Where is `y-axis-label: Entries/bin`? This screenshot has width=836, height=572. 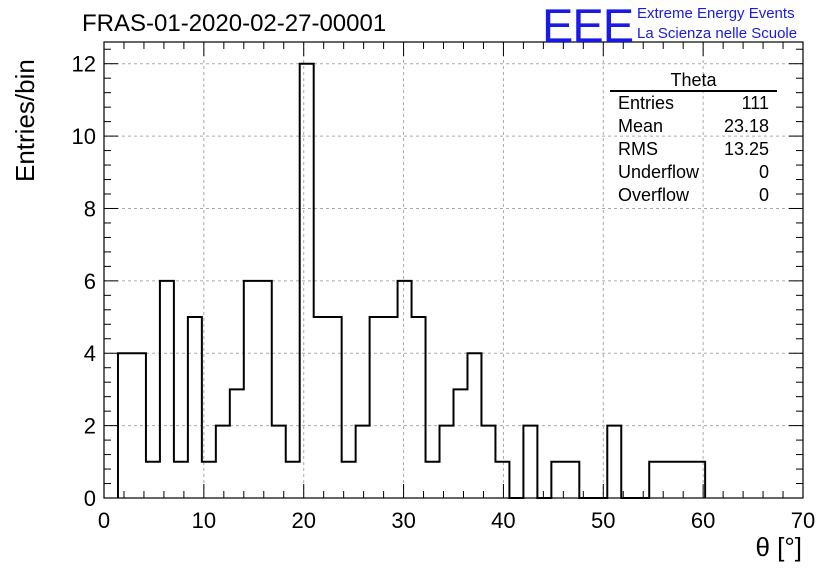
y-axis-label: Entries/bin is located at coordinates (25, 120).